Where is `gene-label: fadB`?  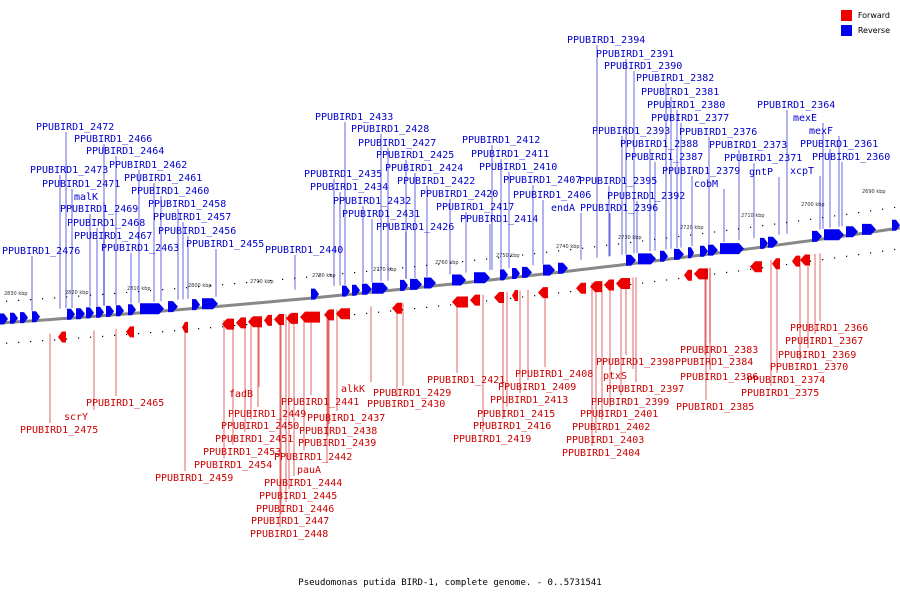
gene-label: fadB is located at coordinates (241, 394).